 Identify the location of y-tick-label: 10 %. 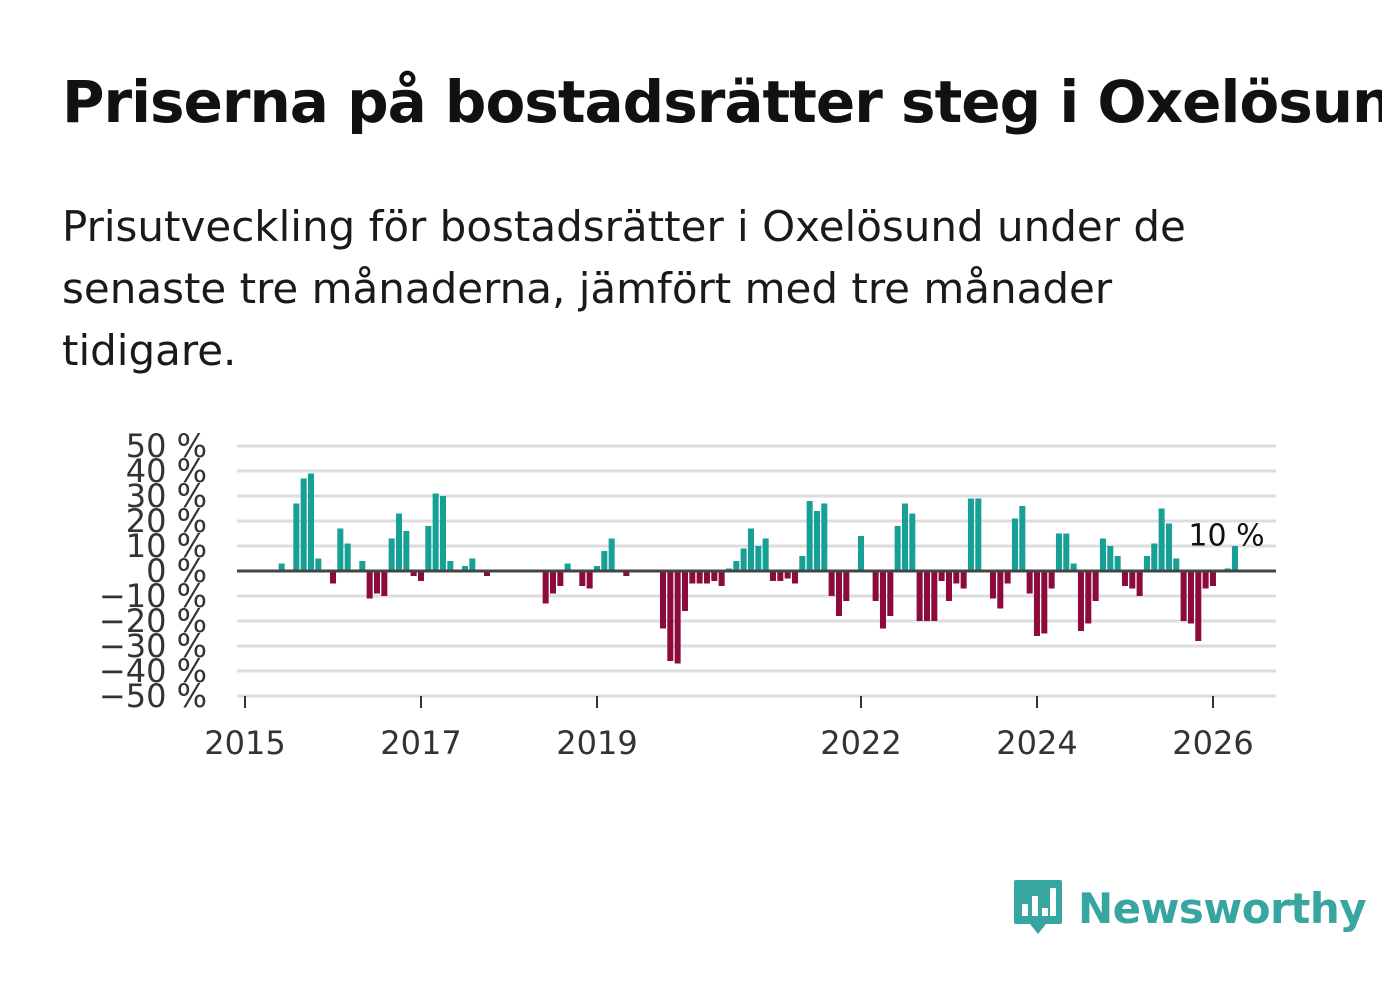
(166, 546).